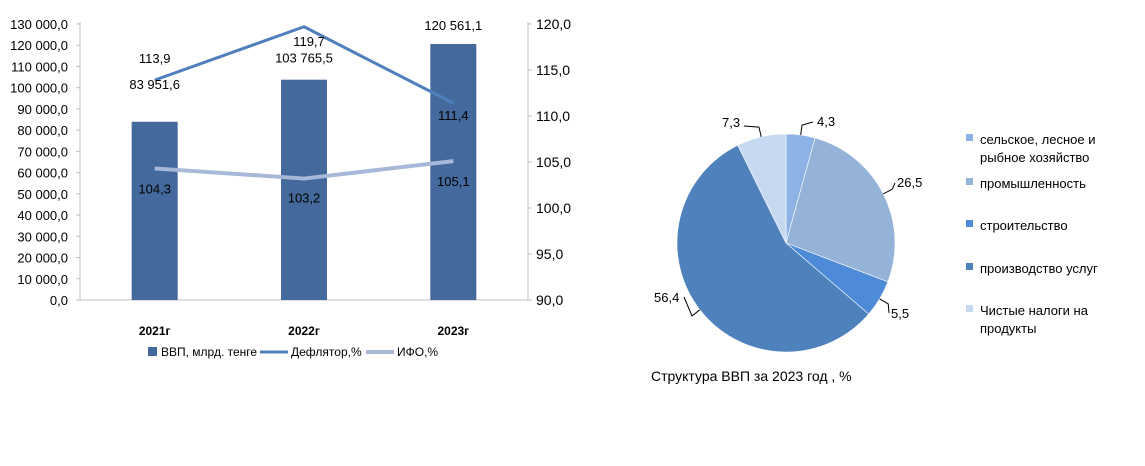 This screenshot has height=466, width=1145. I want to click on deflator-line, so click(304, 65).